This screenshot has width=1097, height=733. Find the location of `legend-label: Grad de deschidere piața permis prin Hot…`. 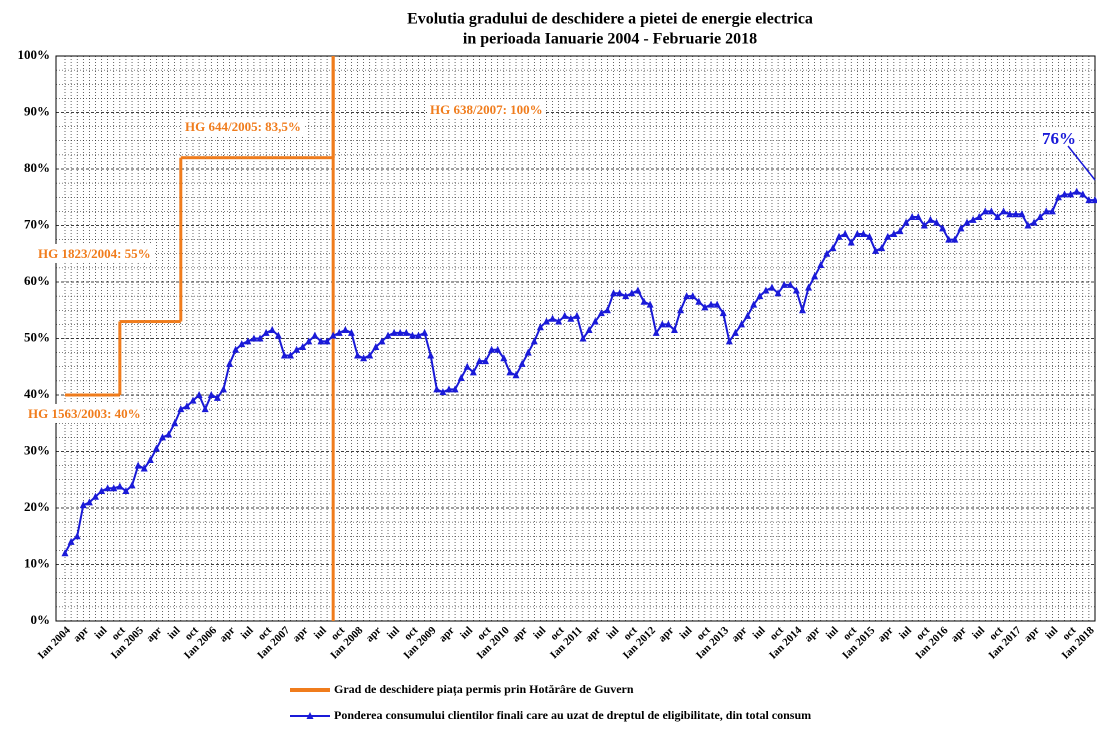

legend-label: Grad de deschidere piața permis prin Hot… is located at coordinates (484, 689).